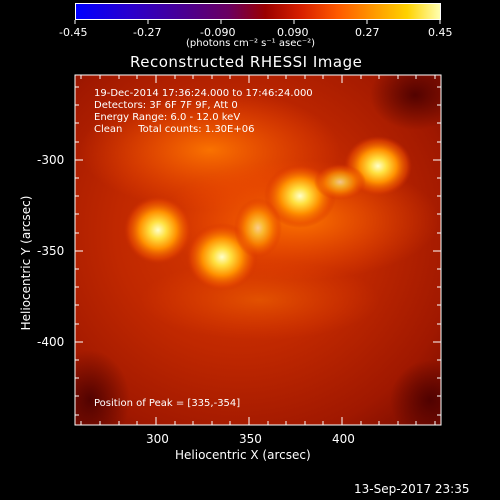 The width and height of the screenshot is (500, 500). I want to click on timestamp: 13-Sep-2017 23:35, so click(412, 489).